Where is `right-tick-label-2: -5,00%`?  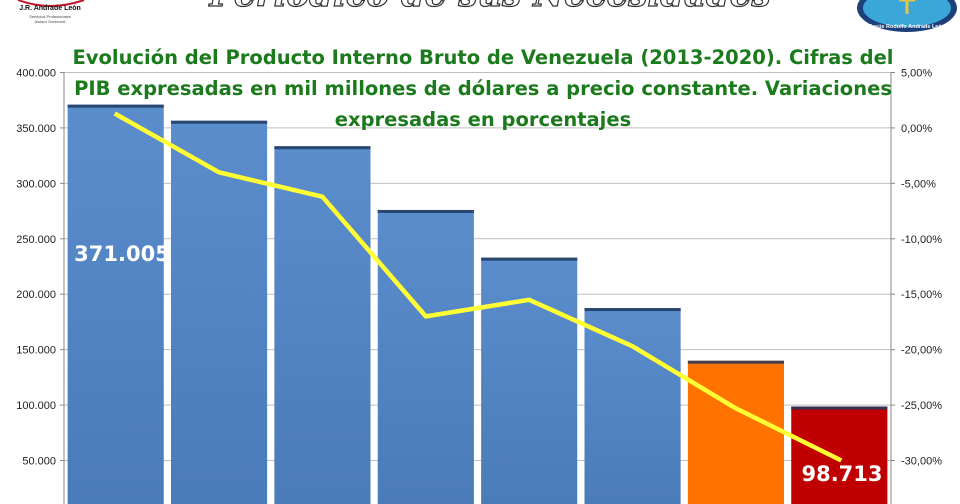 right-tick-label-2: -5,00% is located at coordinates (918, 184).